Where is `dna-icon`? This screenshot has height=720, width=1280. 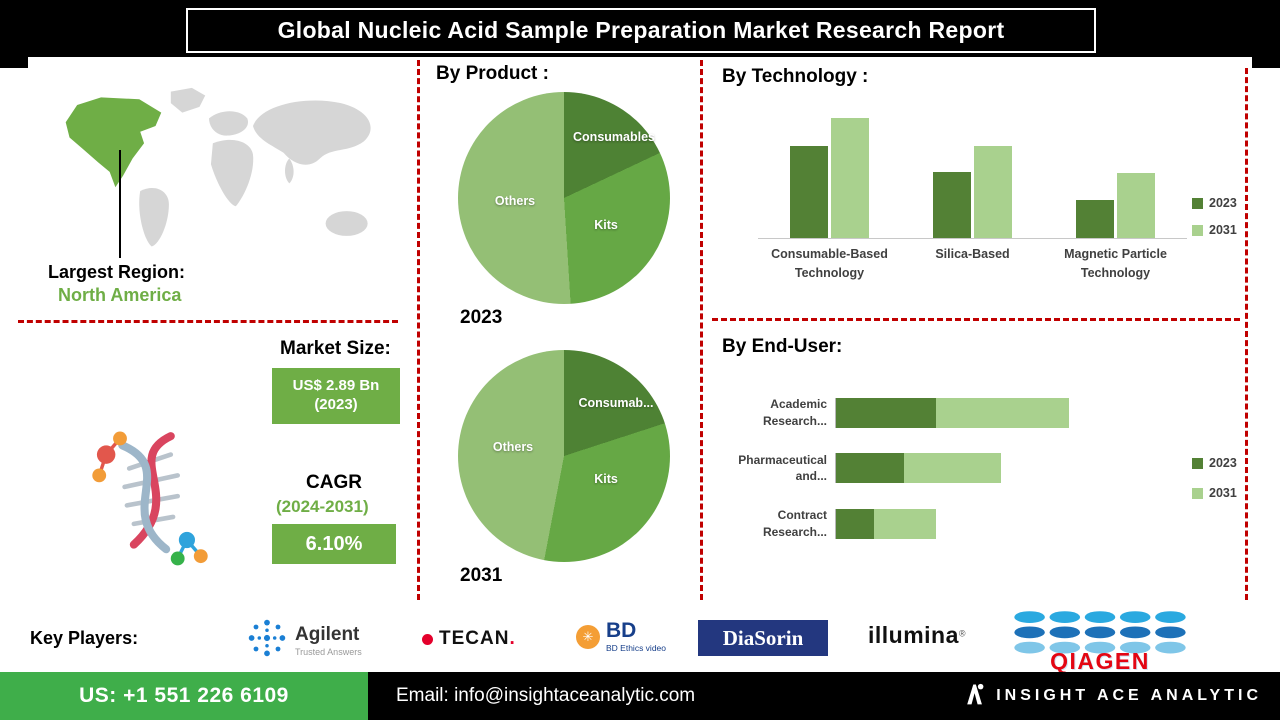
dna-icon is located at coordinates (150, 495).